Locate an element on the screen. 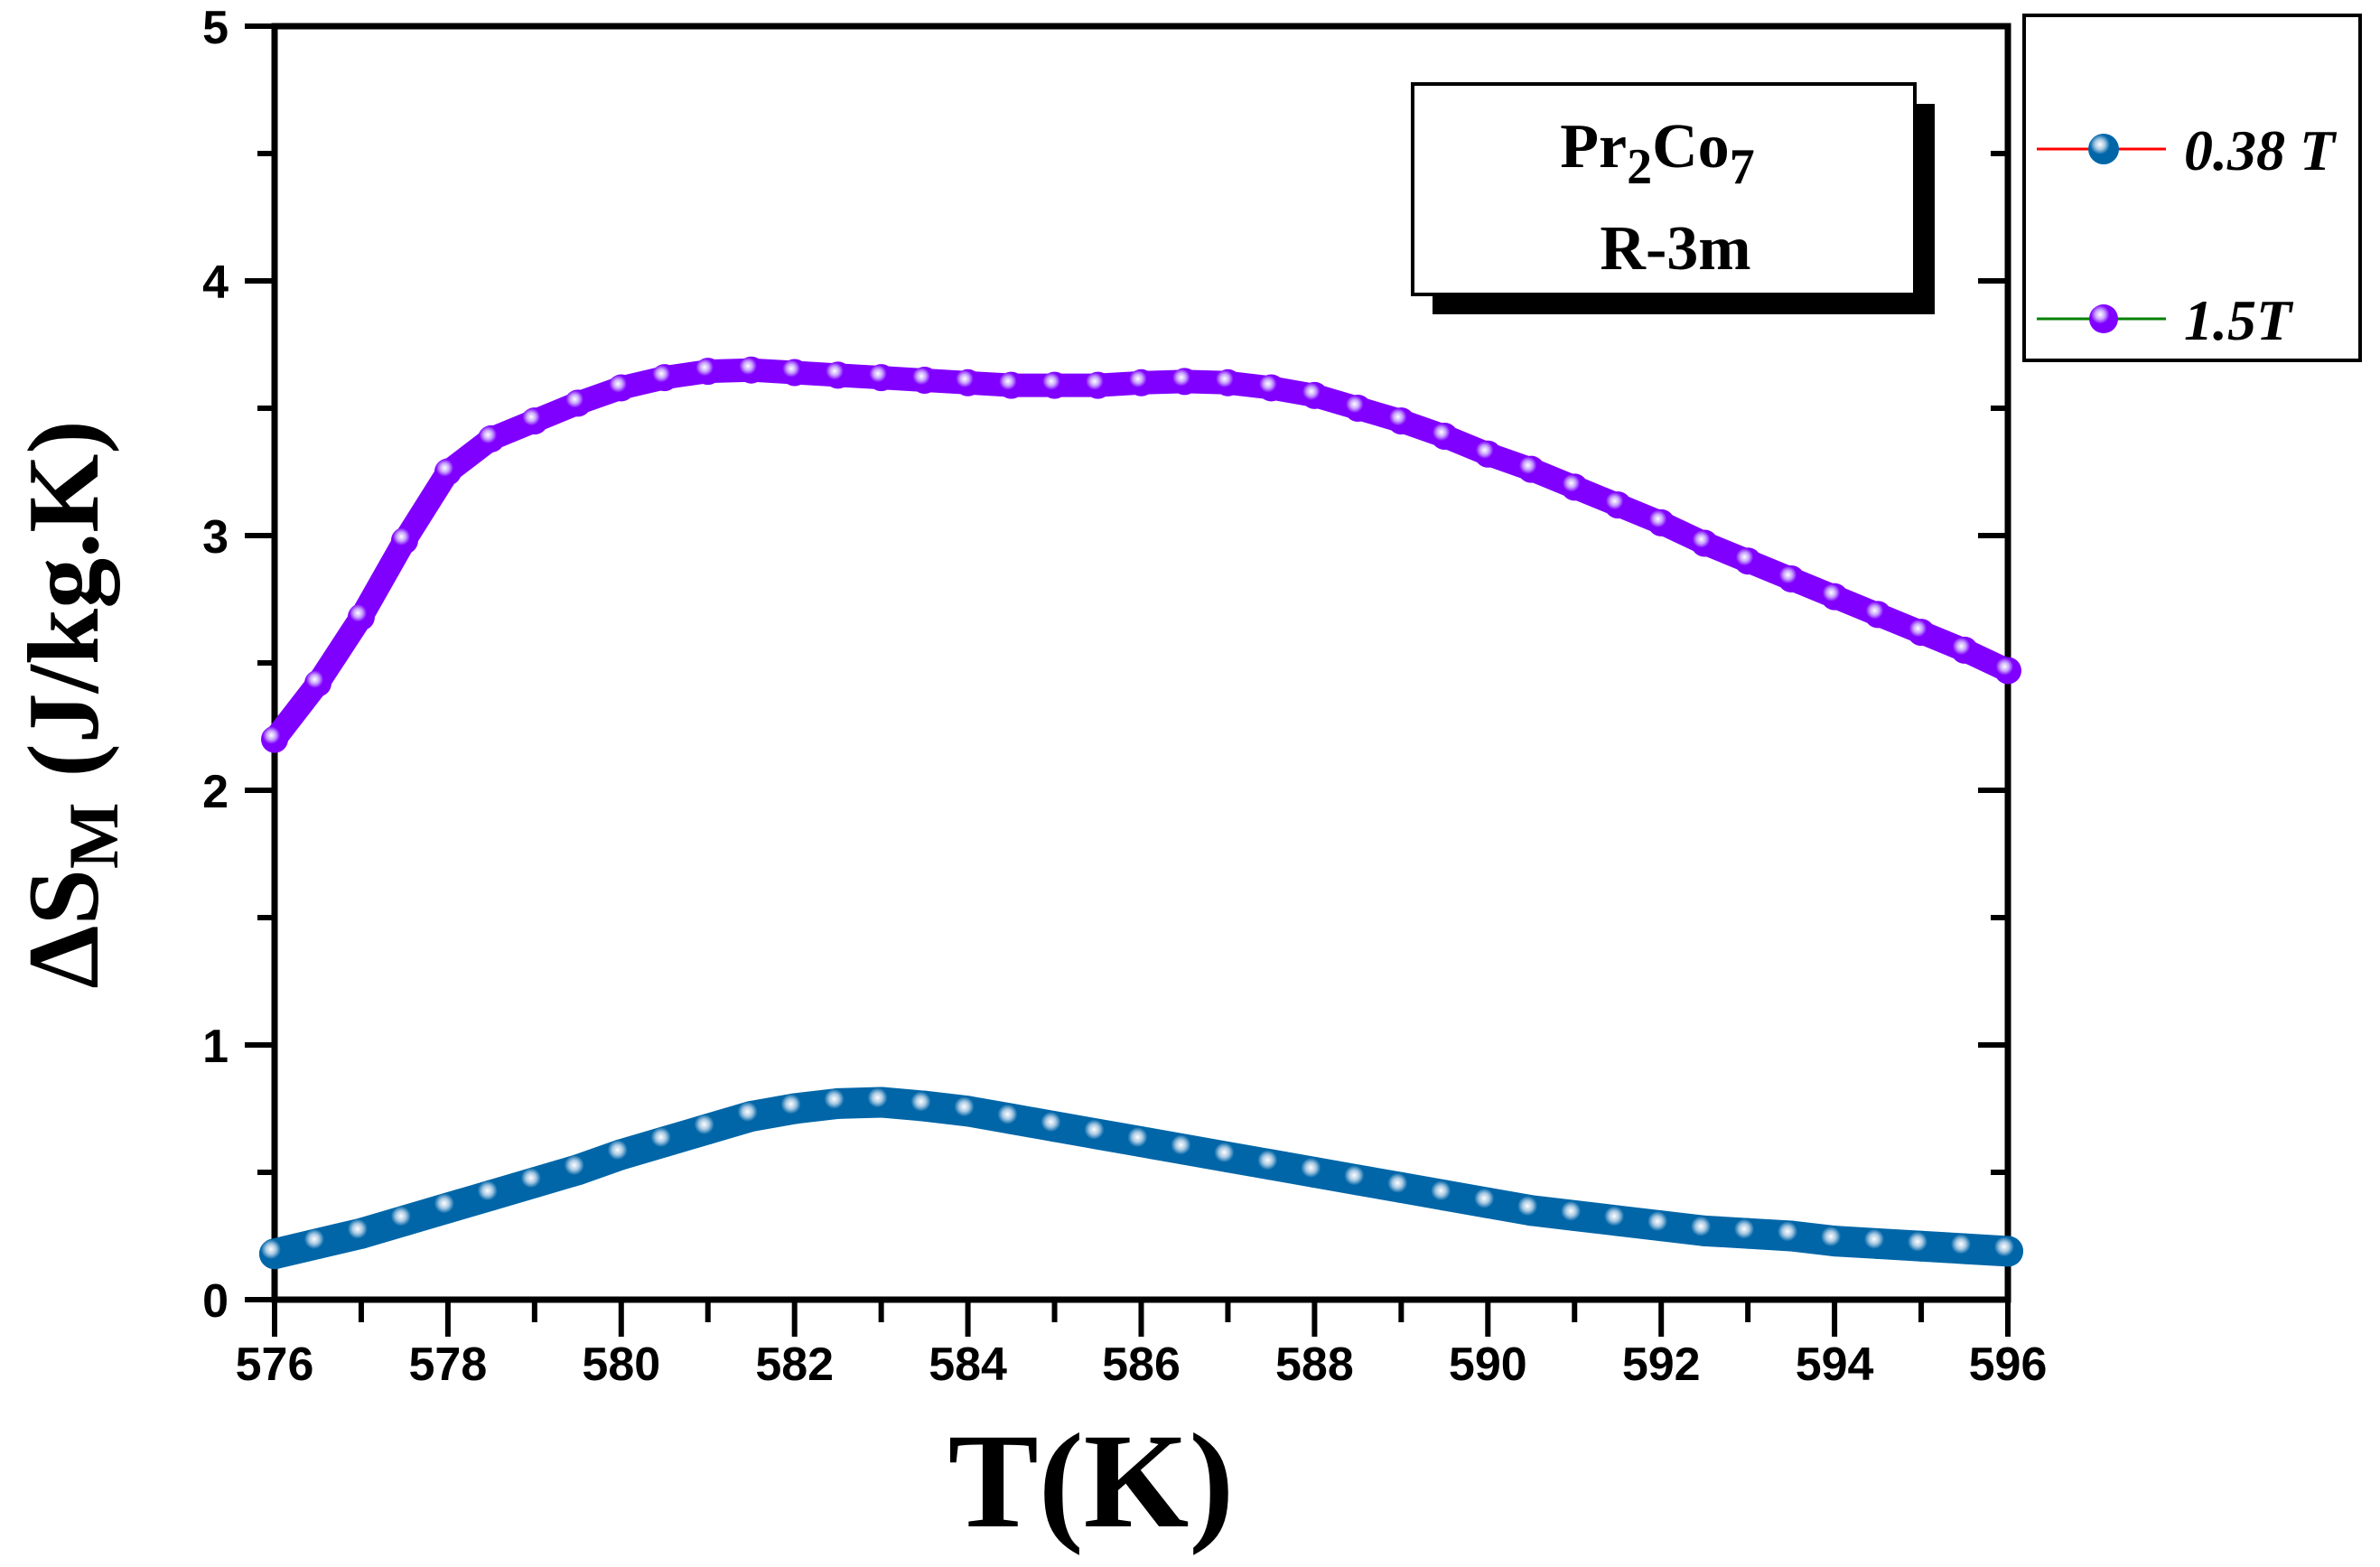 The image size is (2380, 1567). x-tick-label: 578 is located at coordinates (448, 1364).